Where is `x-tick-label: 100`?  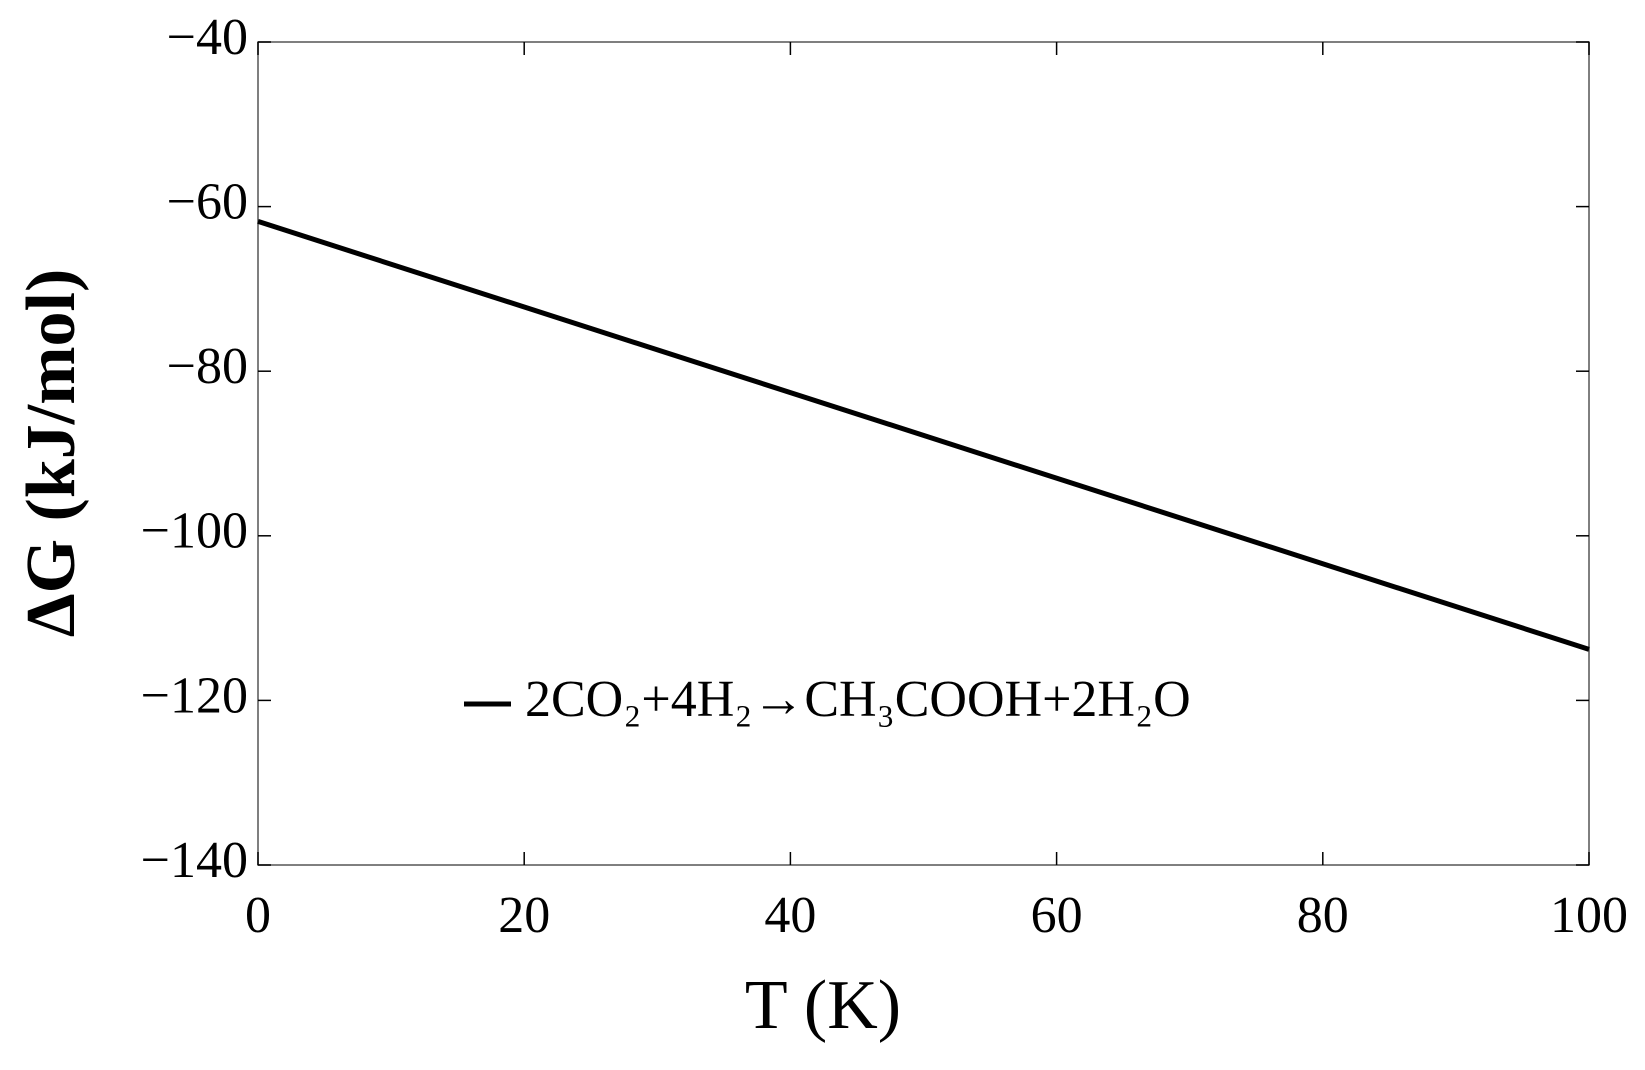
x-tick-label: 100 is located at coordinates (1589, 915).